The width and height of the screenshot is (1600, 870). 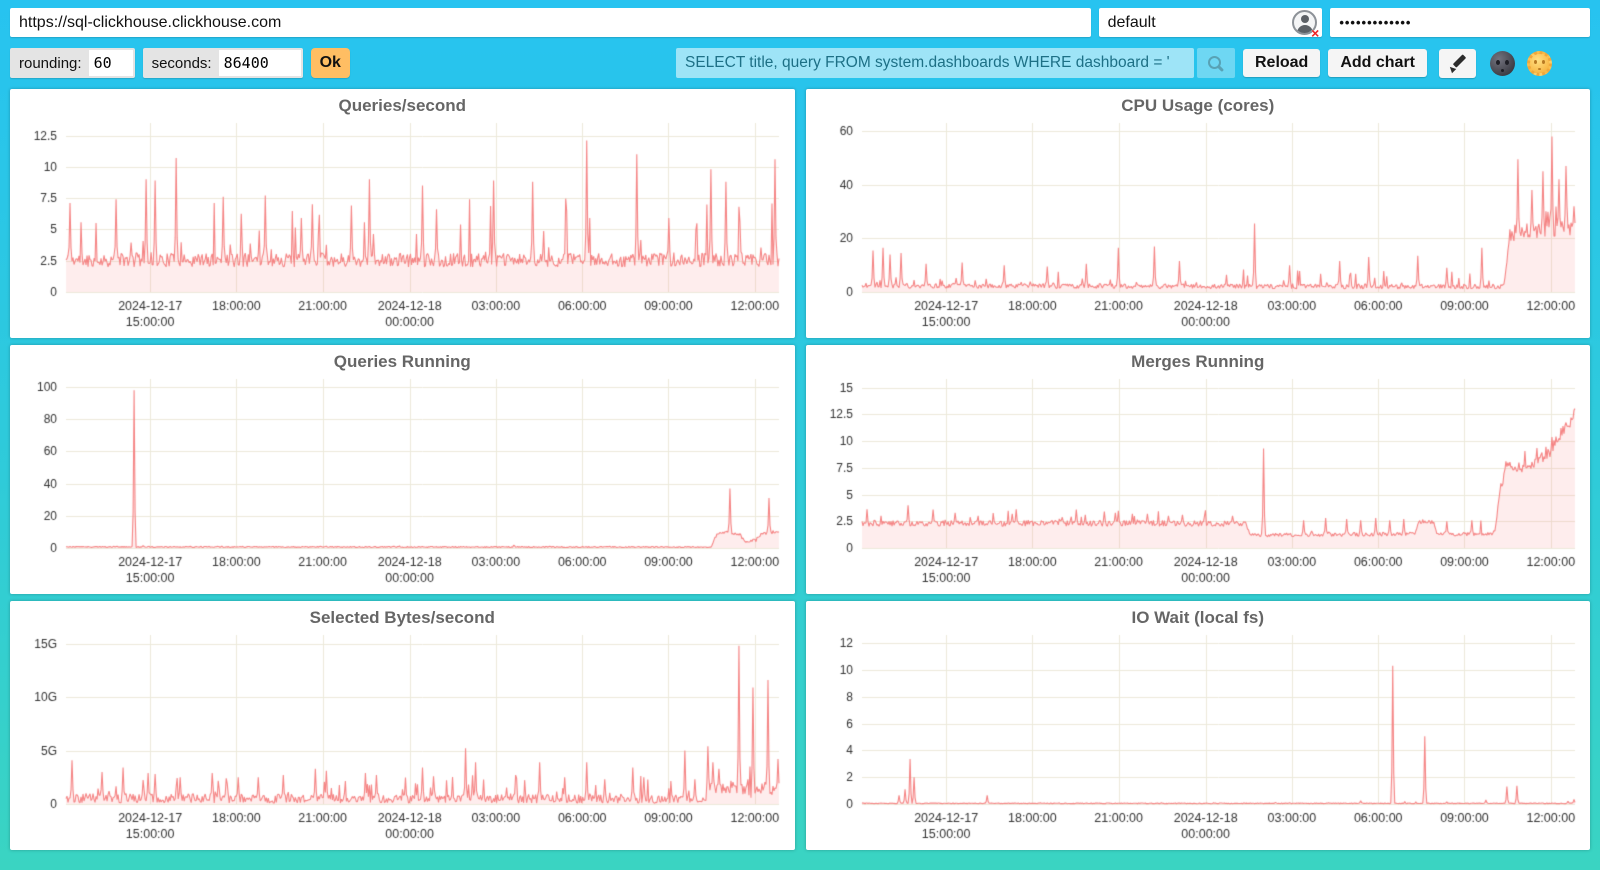 I want to click on rounding-field: rounding:, so click(x=72, y=63).